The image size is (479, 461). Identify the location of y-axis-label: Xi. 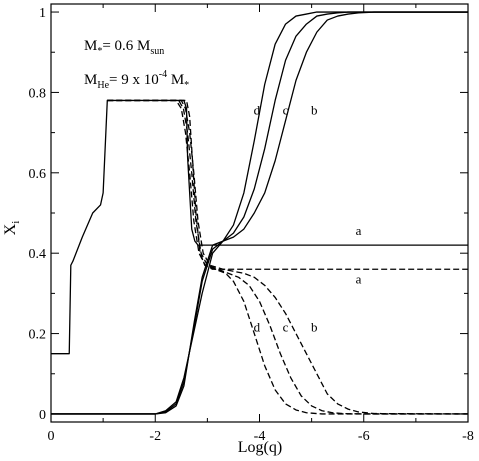
(12, 228).